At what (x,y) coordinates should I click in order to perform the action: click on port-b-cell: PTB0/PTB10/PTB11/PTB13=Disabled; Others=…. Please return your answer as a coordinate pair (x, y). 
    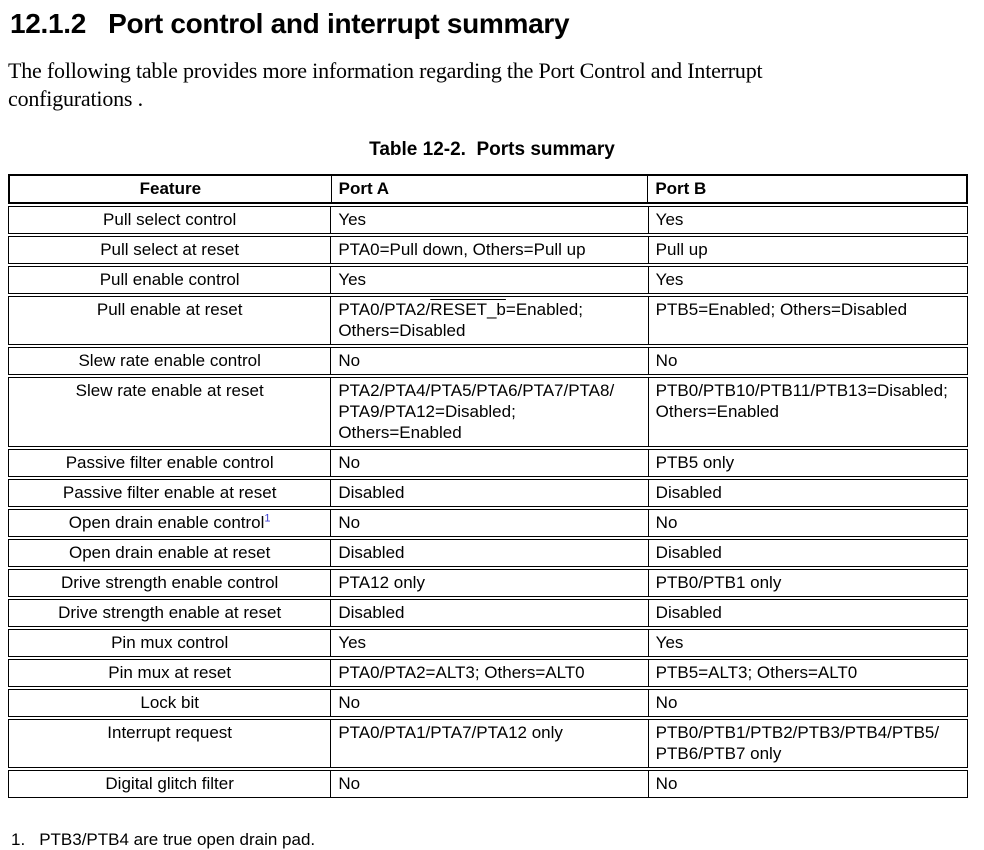
    Looking at the image, I should click on (807, 412).